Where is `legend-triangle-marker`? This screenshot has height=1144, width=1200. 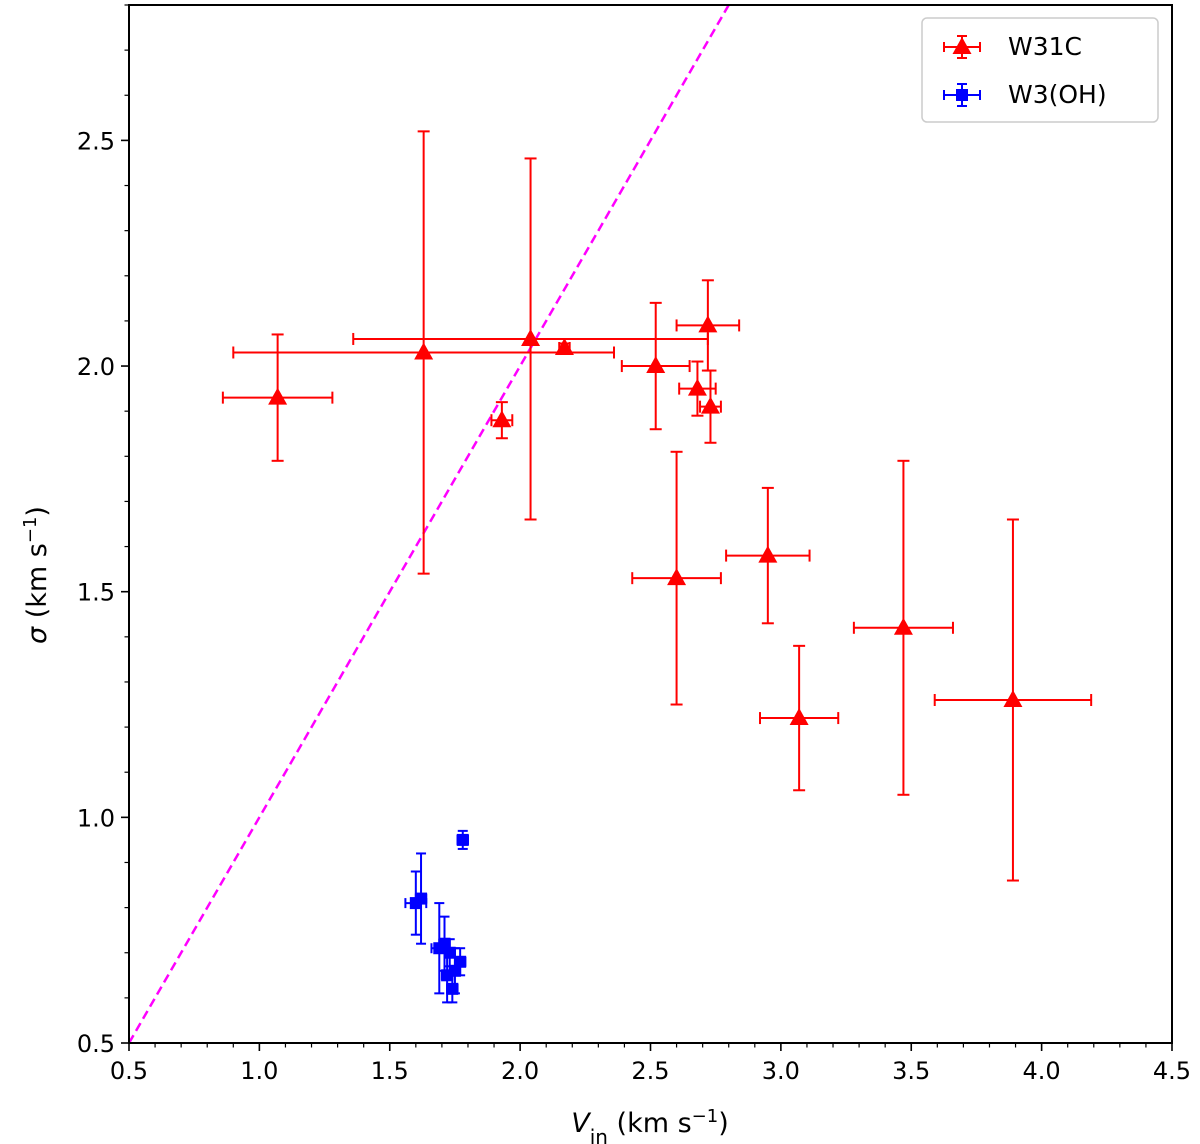 legend-triangle-marker is located at coordinates (962, 45).